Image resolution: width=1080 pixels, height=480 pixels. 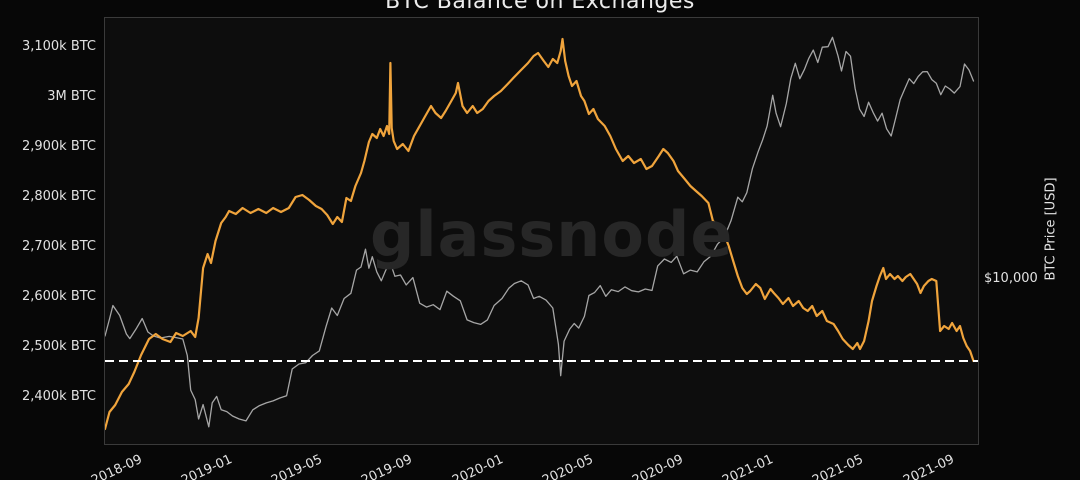 I want to click on x-axis-tick-label: 2020-01, so click(x=477, y=466).